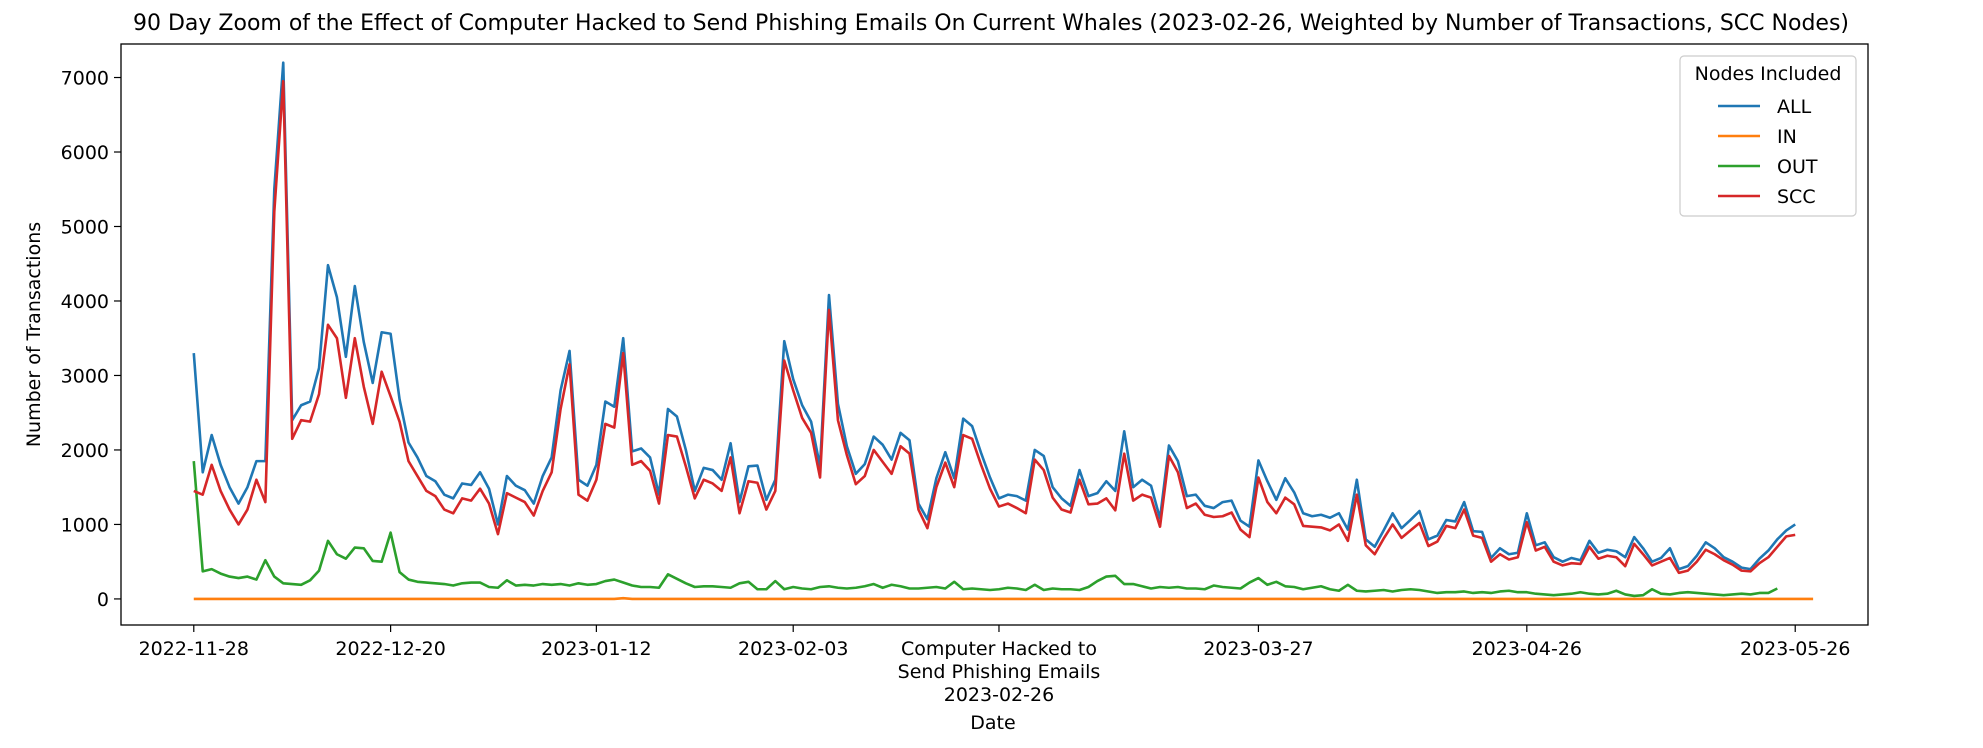 The image size is (1983, 748). Describe the element at coordinates (85, 376) in the screenshot. I see `y-tick-label: 3000` at that location.